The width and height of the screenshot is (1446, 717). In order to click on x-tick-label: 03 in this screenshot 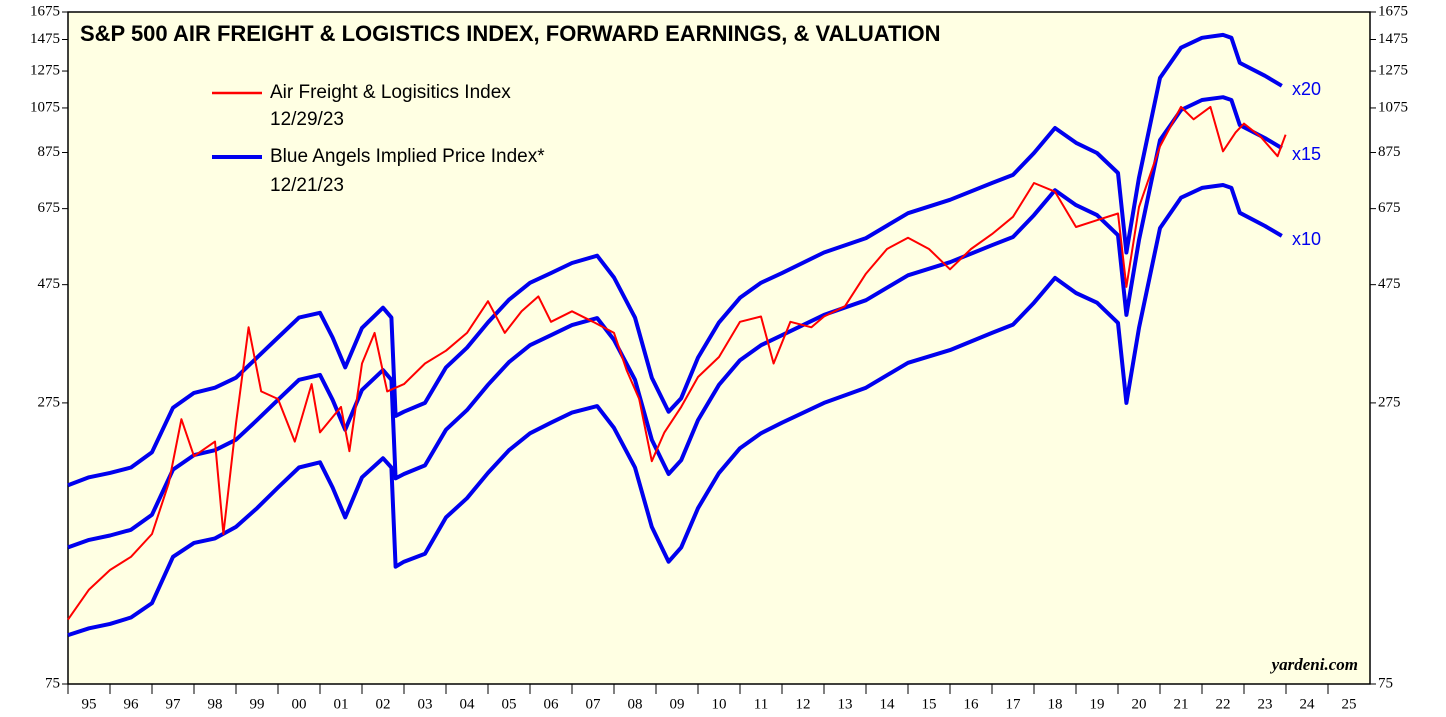, I will do `click(425, 704)`.